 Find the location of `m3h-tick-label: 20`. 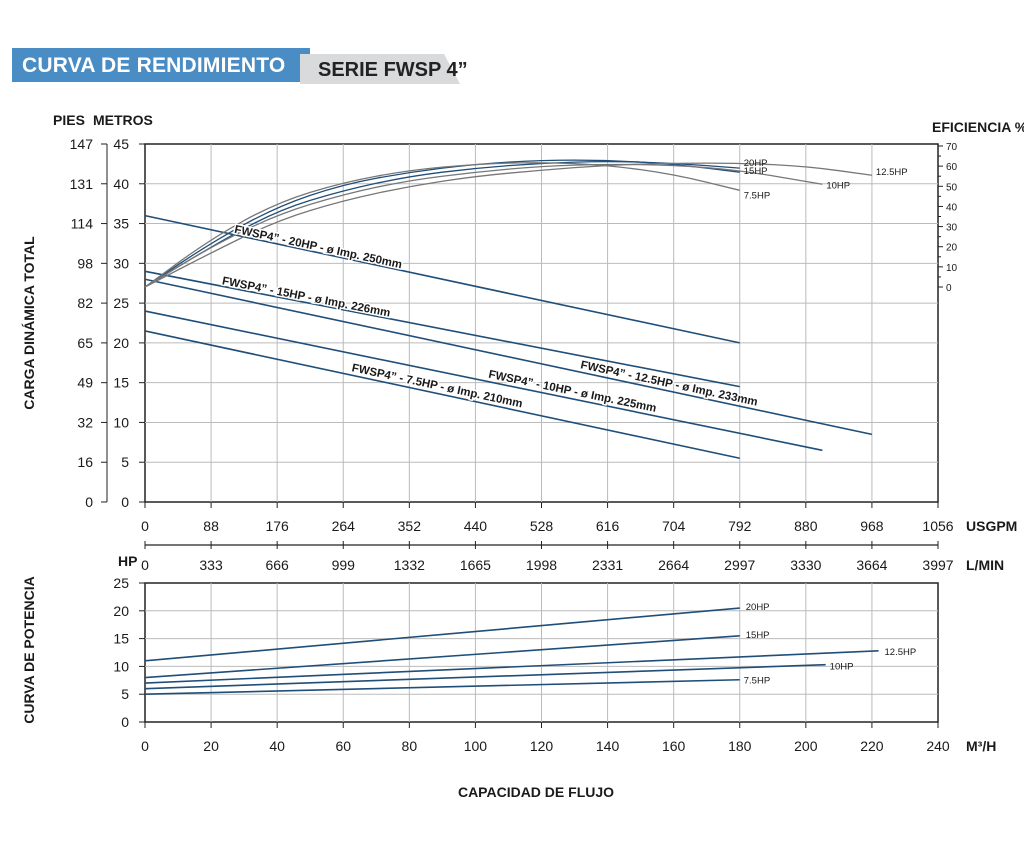

m3h-tick-label: 20 is located at coordinates (211, 746).